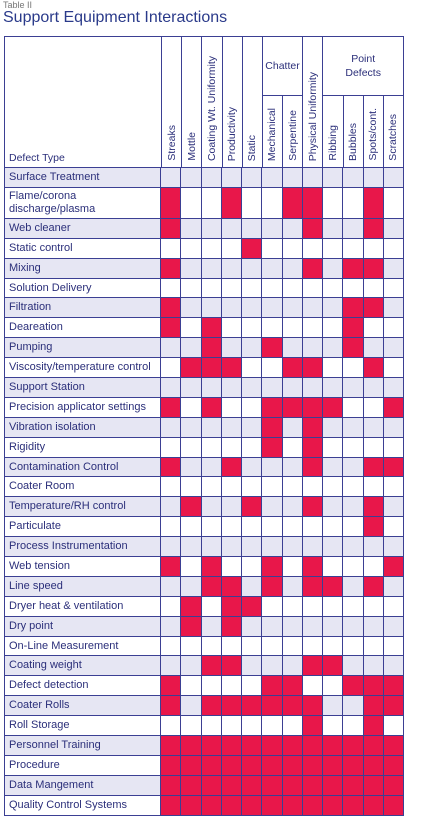  What do you see at coordinates (82, 606) in the screenshot?
I see `row-label: Dryer heat & ventilation` at bounding box center [82, 606].